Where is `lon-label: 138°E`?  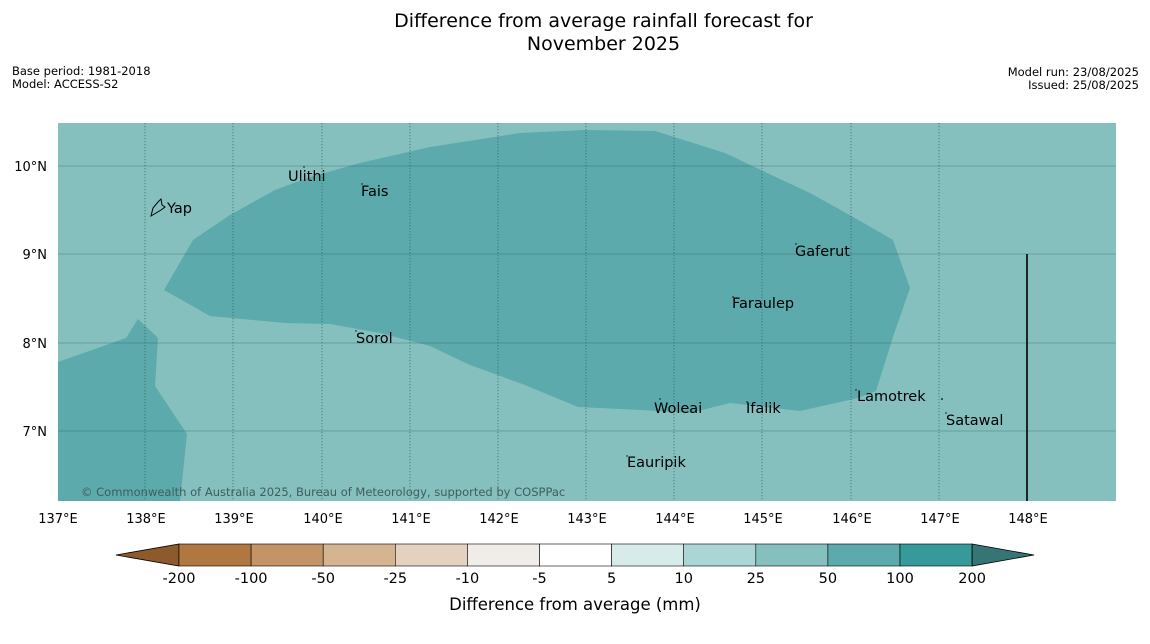 lon-label: 138°E is located at coordinates (146, 519).